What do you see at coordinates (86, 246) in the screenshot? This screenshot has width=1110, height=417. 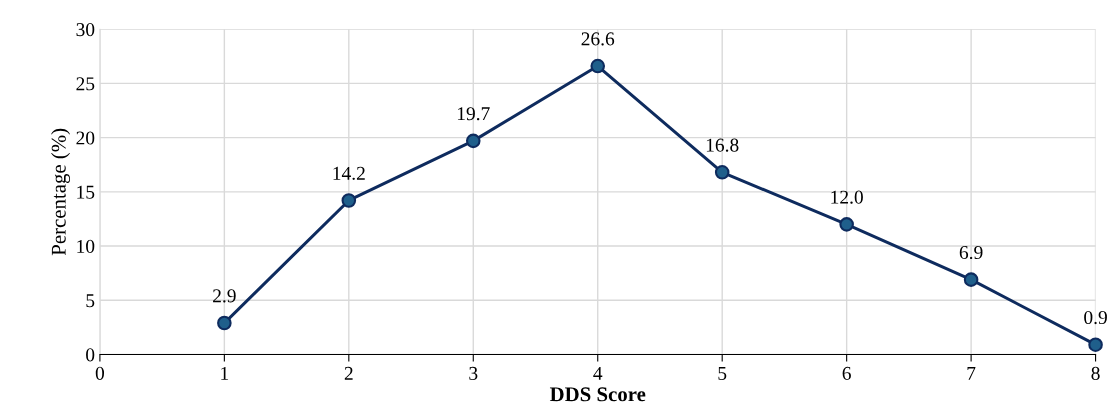 I see `y-tick-label: 10` at bounding box center [86, 246].